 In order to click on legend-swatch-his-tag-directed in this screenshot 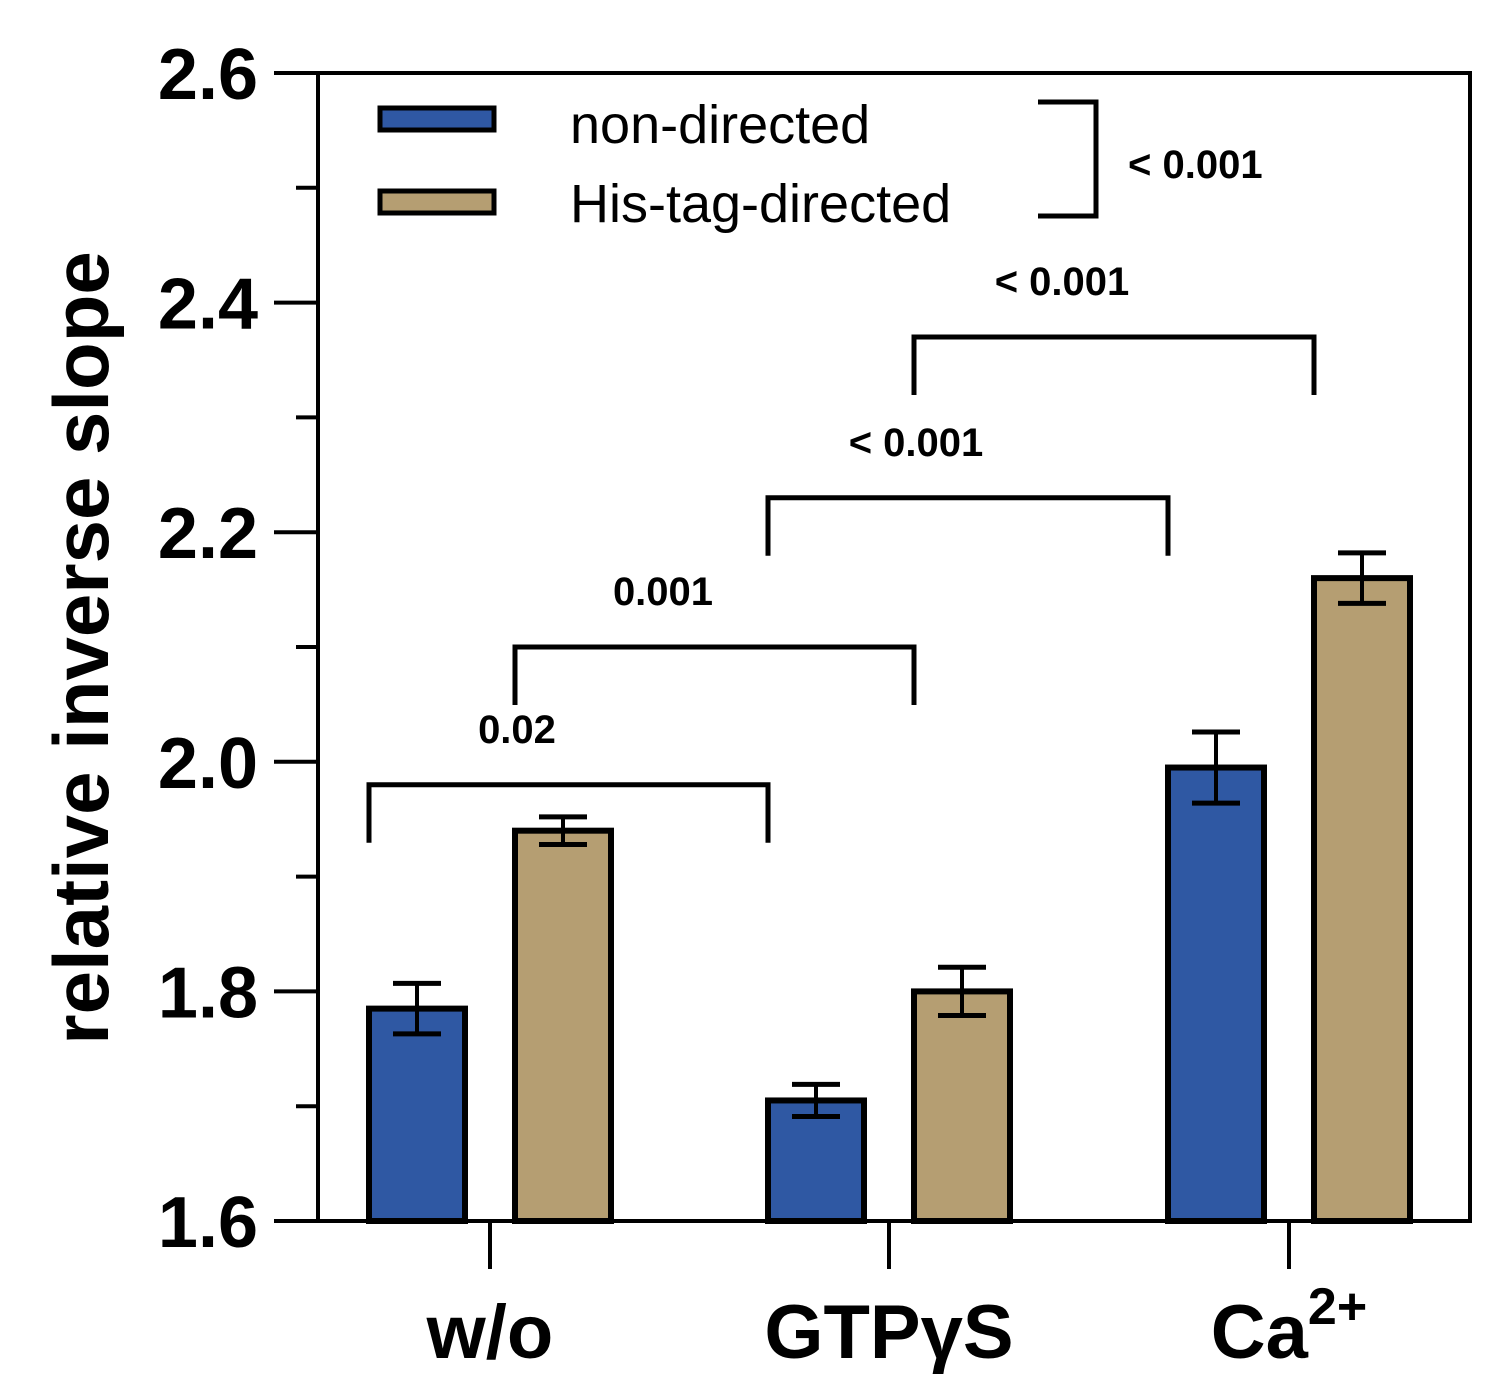, I will do `click(437, 202)`.